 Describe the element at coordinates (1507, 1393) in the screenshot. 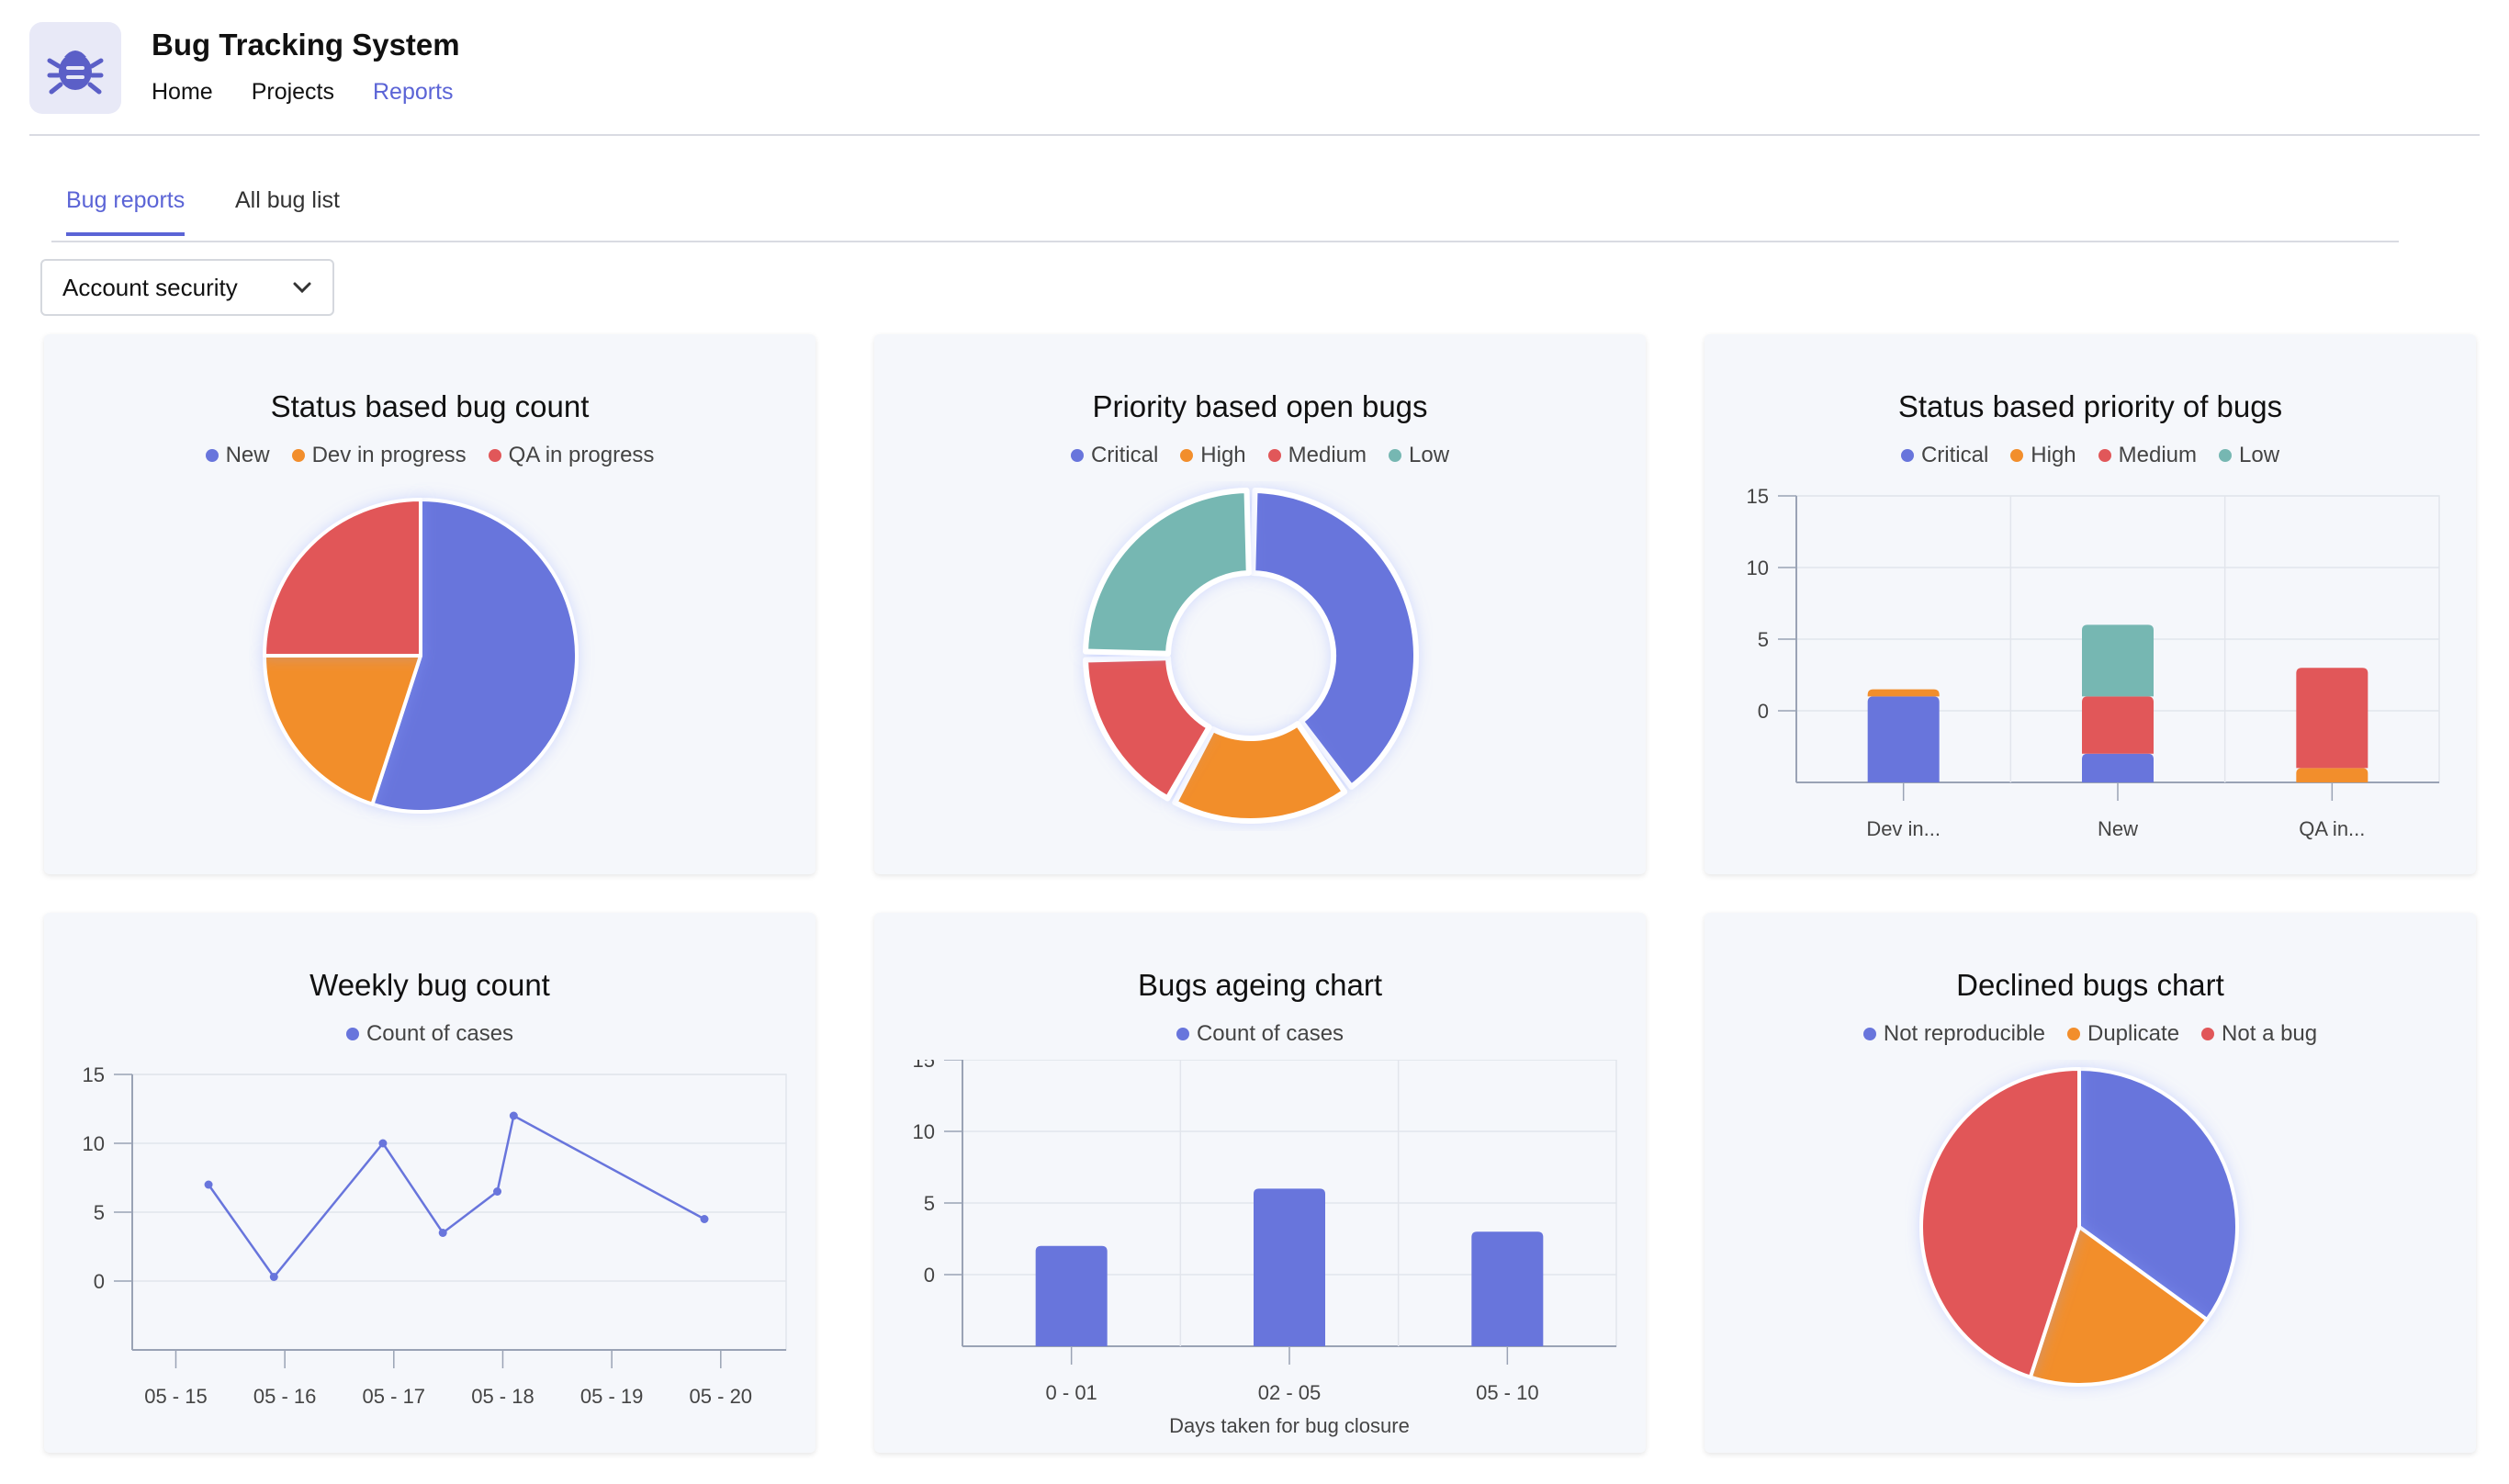

I see `x-tick-label: 05 - 10` at that location.